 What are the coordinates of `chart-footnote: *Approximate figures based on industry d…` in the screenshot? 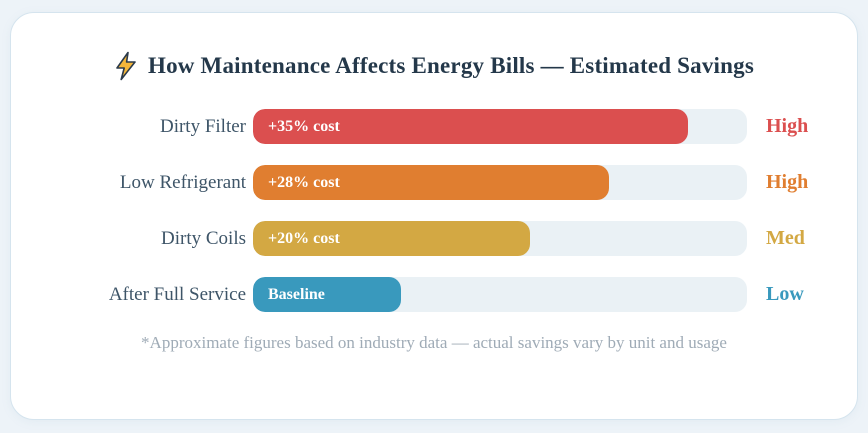 It's located at (434, 342).